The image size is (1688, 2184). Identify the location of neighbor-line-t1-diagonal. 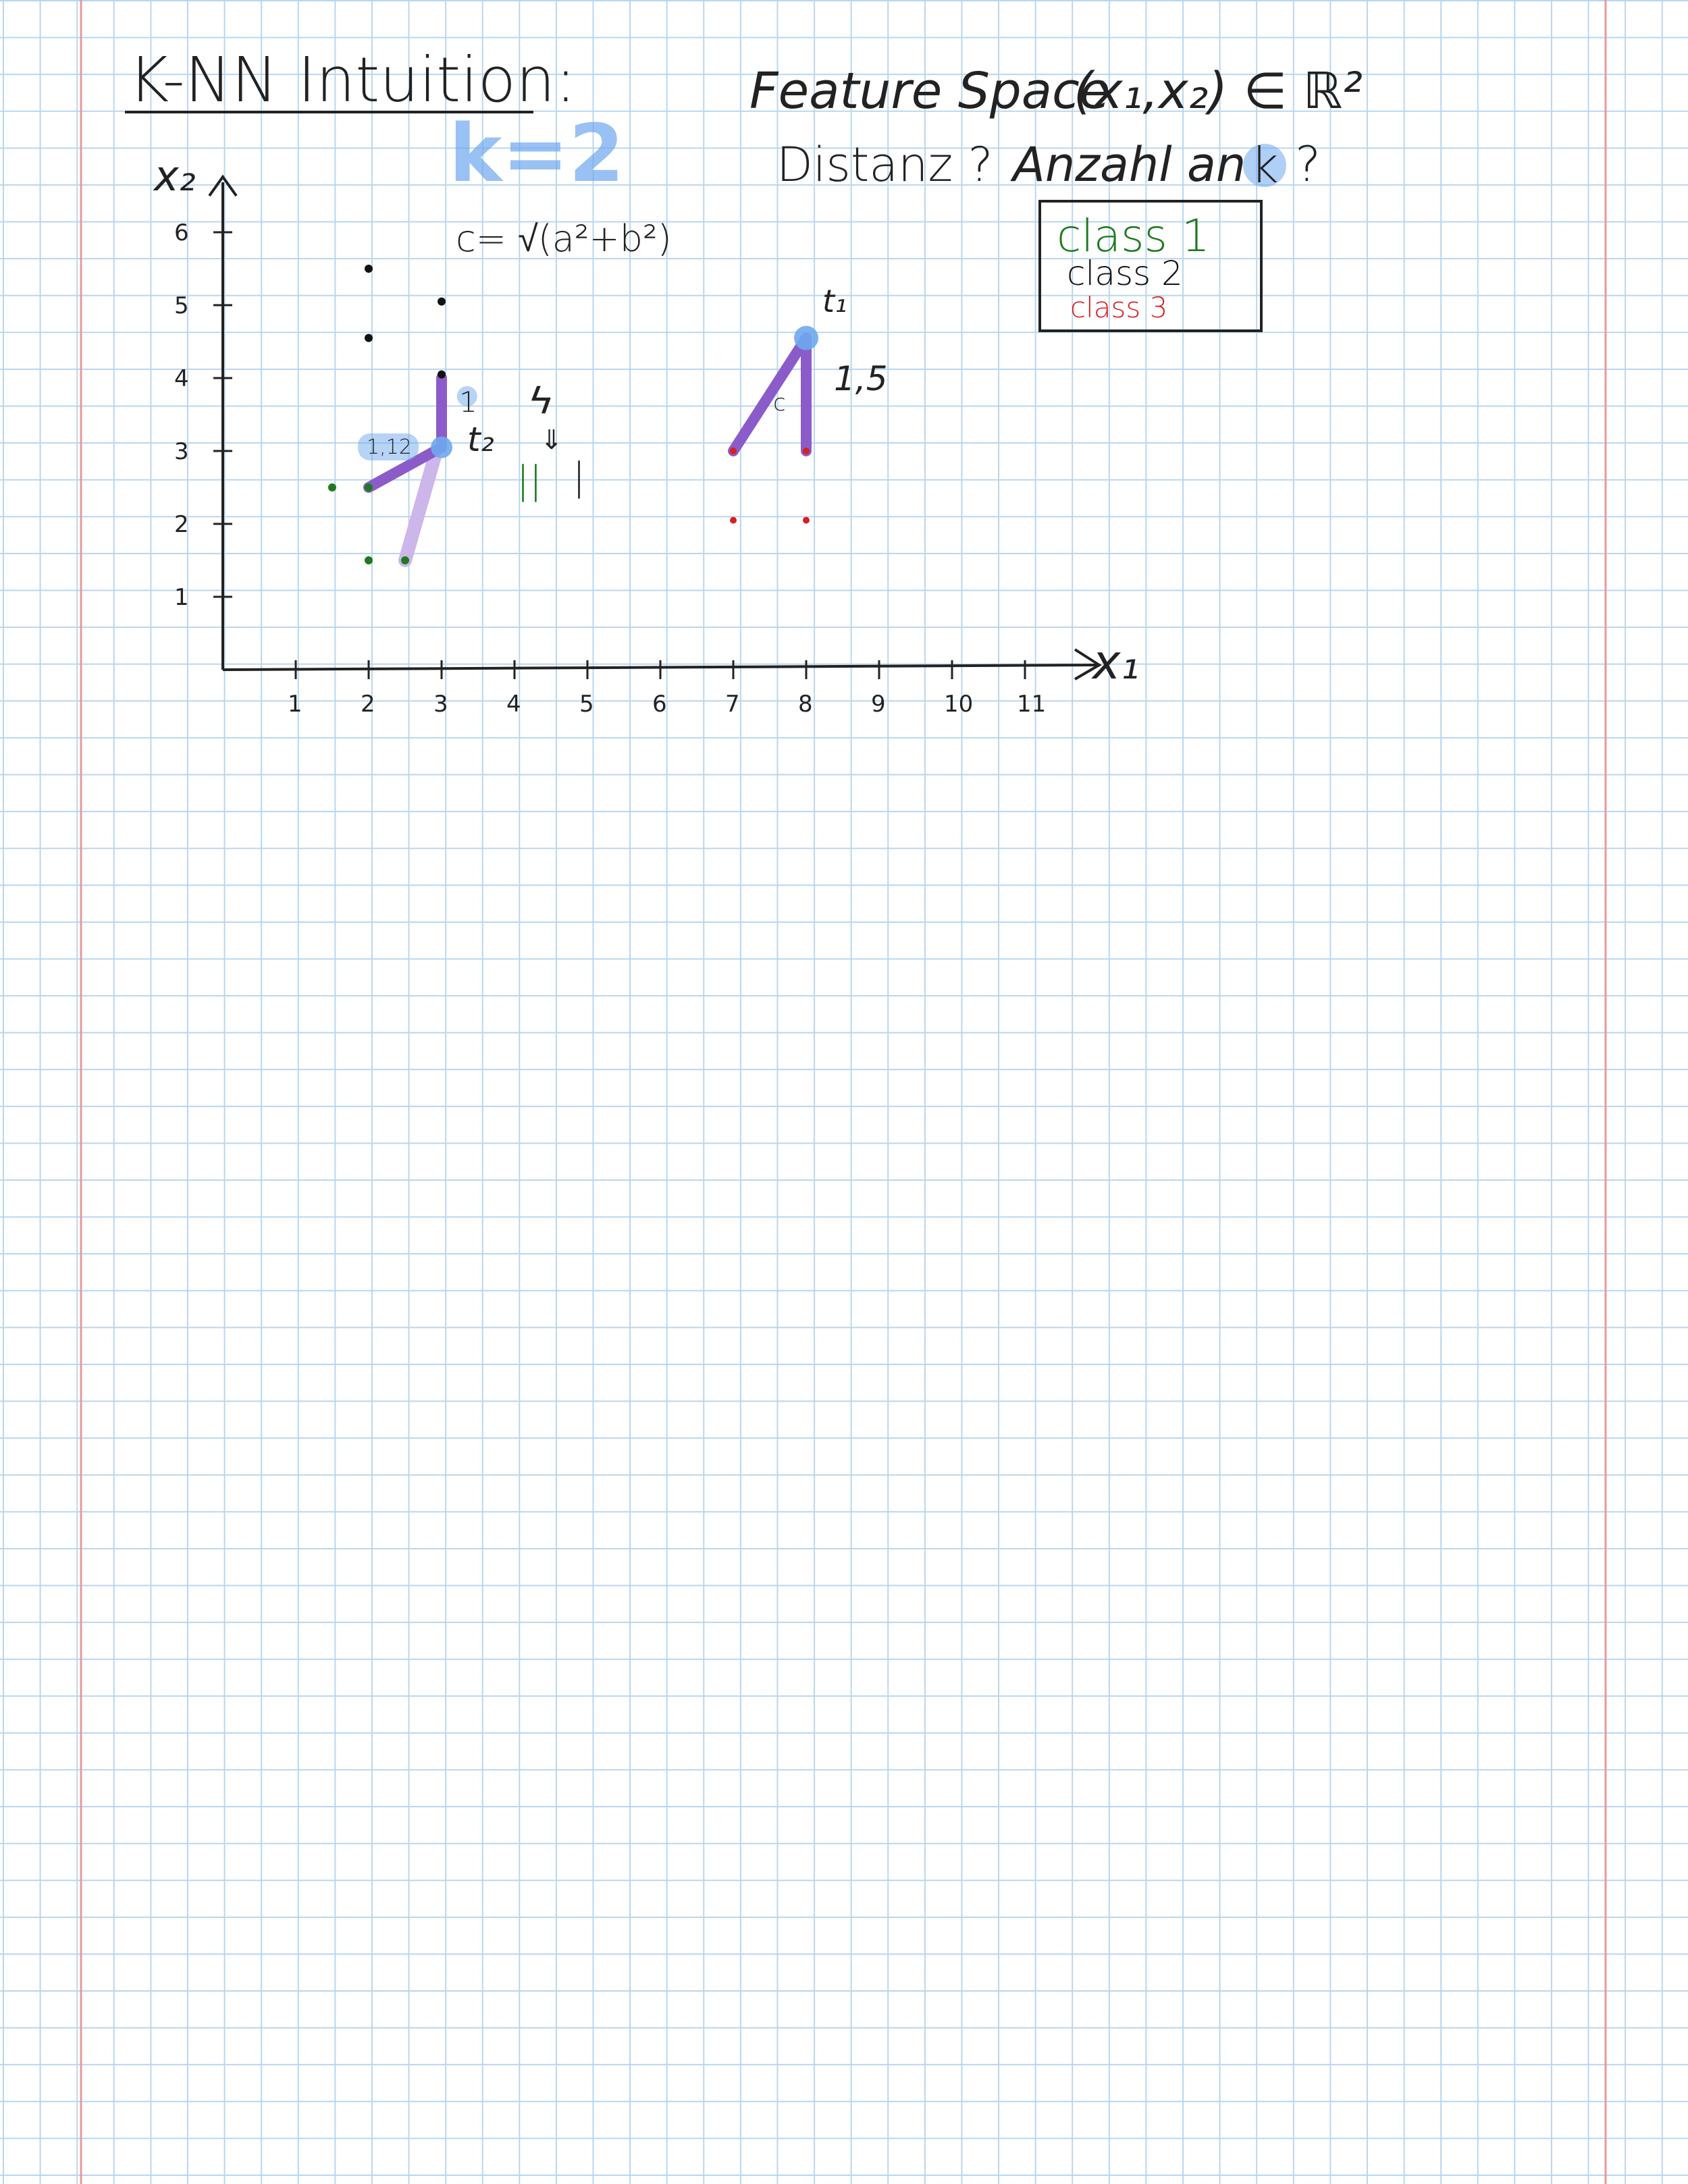
(770, 394).